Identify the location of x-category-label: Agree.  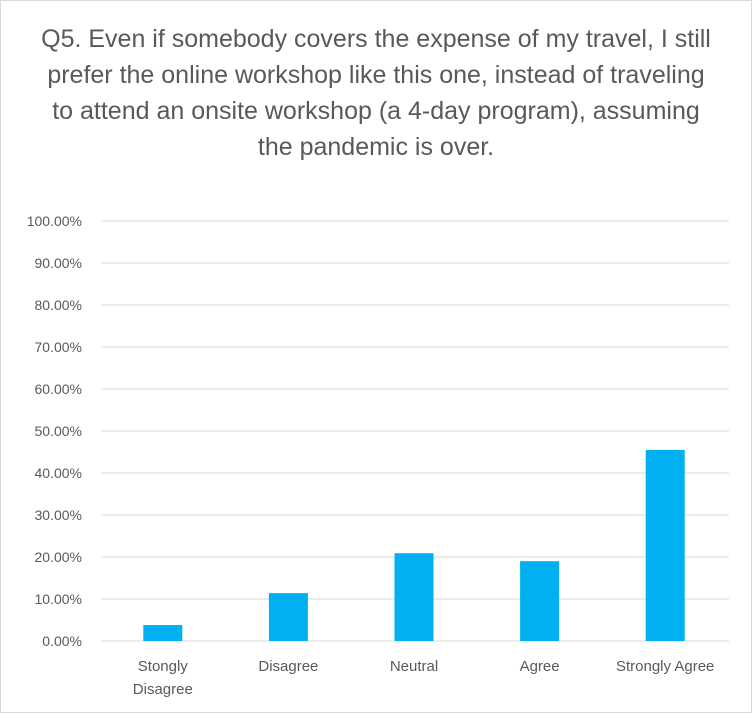
(540, 666).